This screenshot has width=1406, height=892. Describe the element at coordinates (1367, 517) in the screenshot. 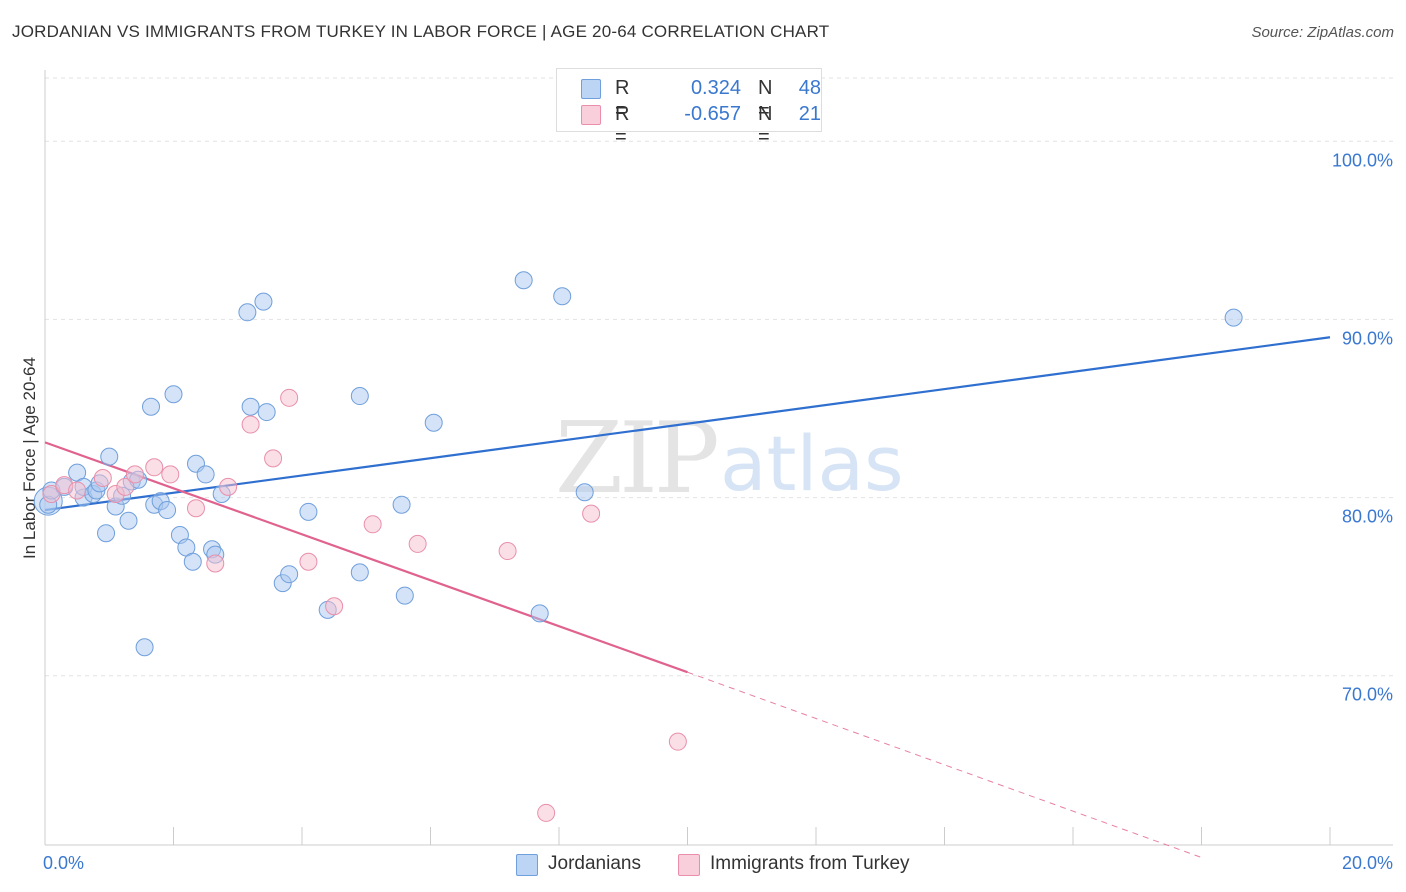

I see `y-tick-label: 80.0%` at that location.